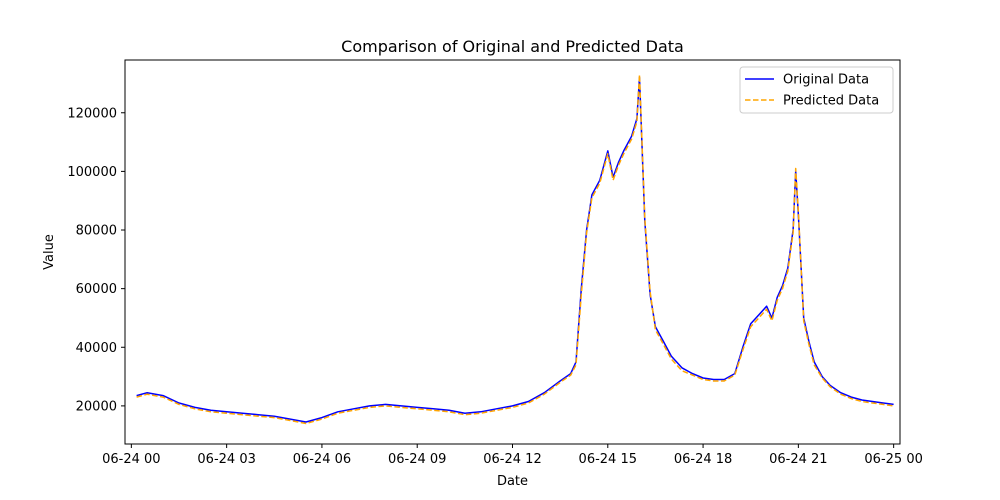 The image size is (1000, 500). I want to click on y-axis-label: Value, so click(49, 252).